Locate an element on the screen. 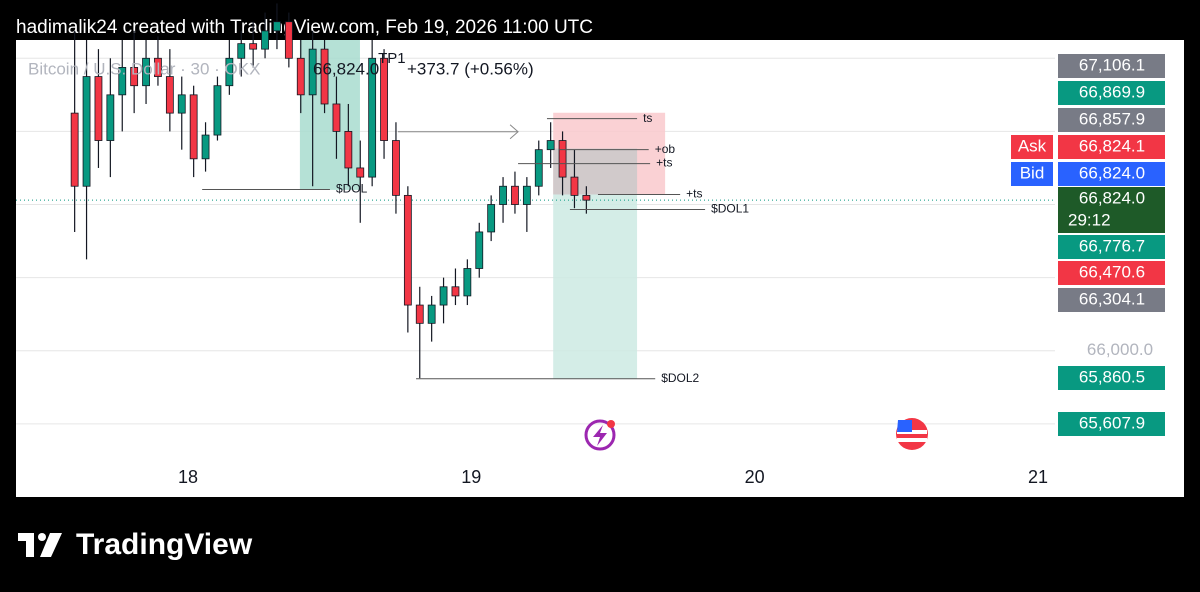 The width and height of the screenshot is (1200, 592). x-tick-label: 21 is located at coordinates (1038, 477).